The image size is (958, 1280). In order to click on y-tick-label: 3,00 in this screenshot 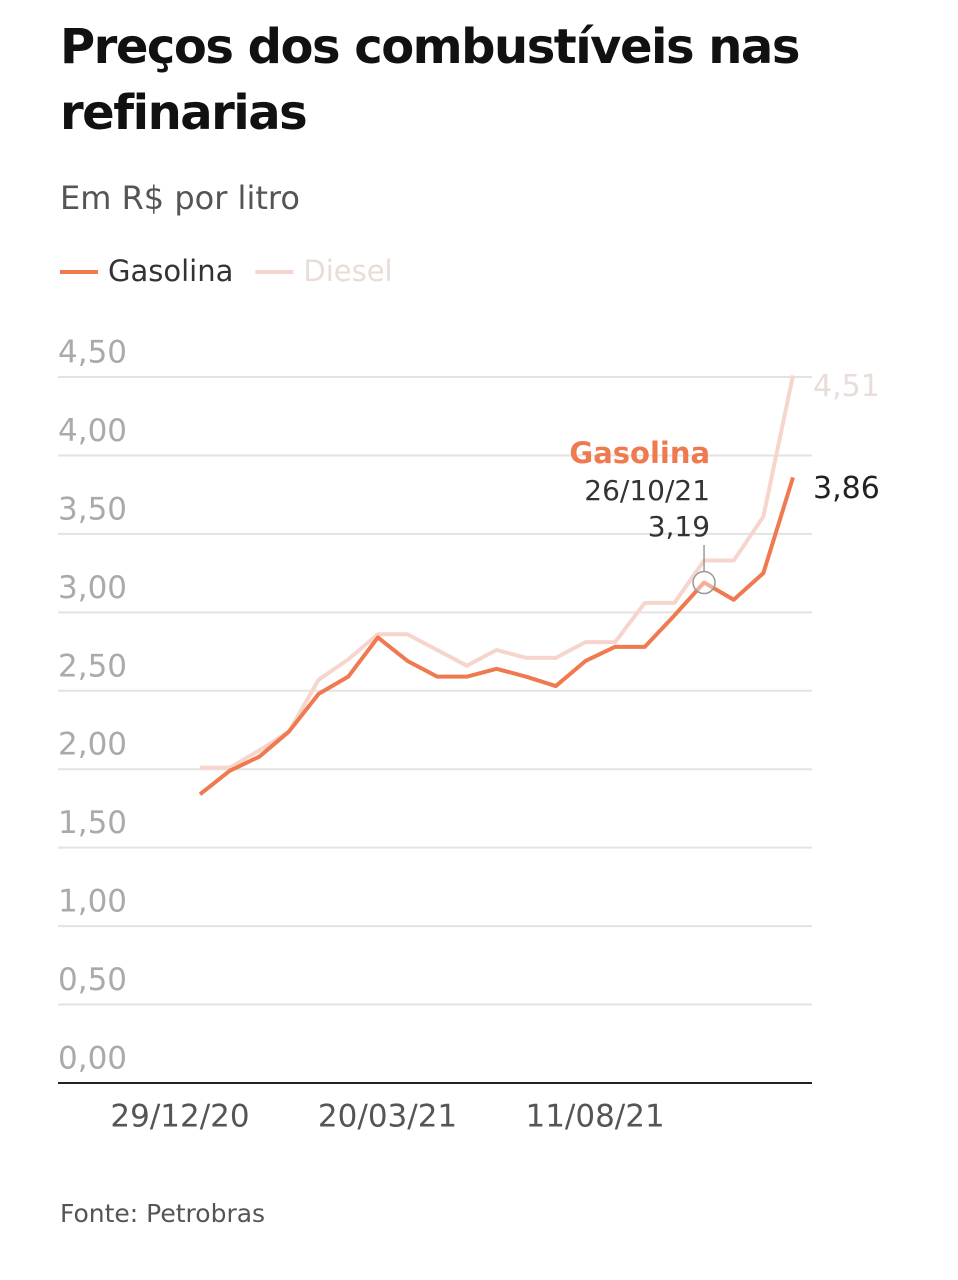, I will do `click(92, 588)`.